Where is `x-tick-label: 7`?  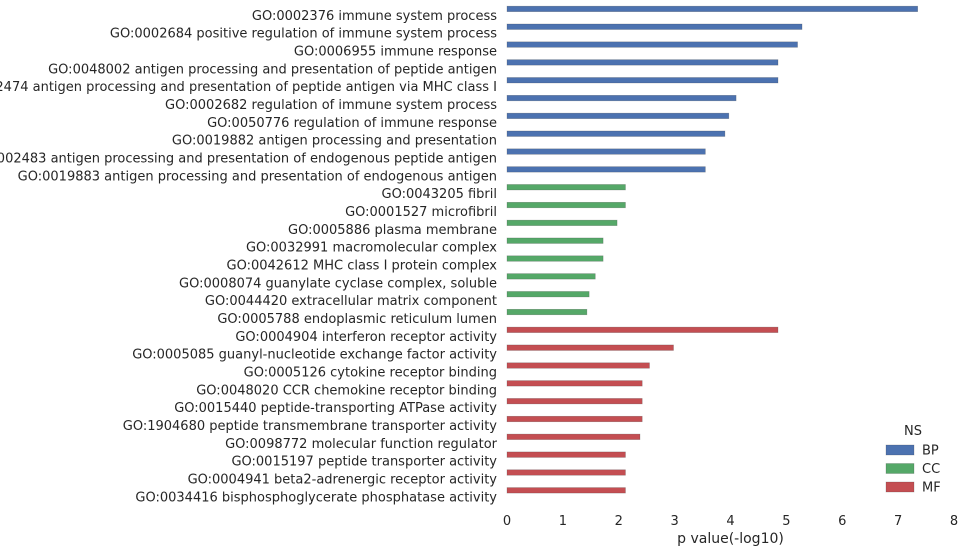 x-tick-label: 7 is located at coordinates (898, 521).